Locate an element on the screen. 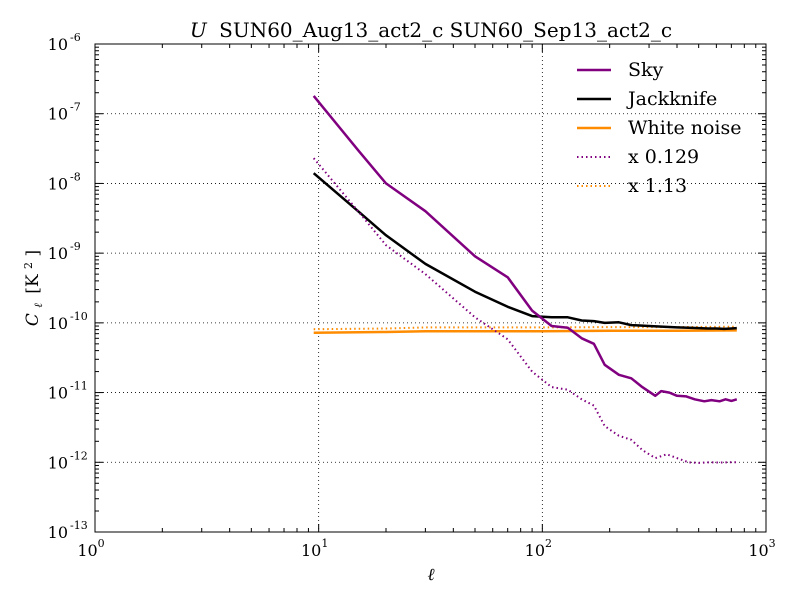 The height and width of the screenshot is (600, 800). x-tick-exp: 3 is located at coordinates (772, 543).